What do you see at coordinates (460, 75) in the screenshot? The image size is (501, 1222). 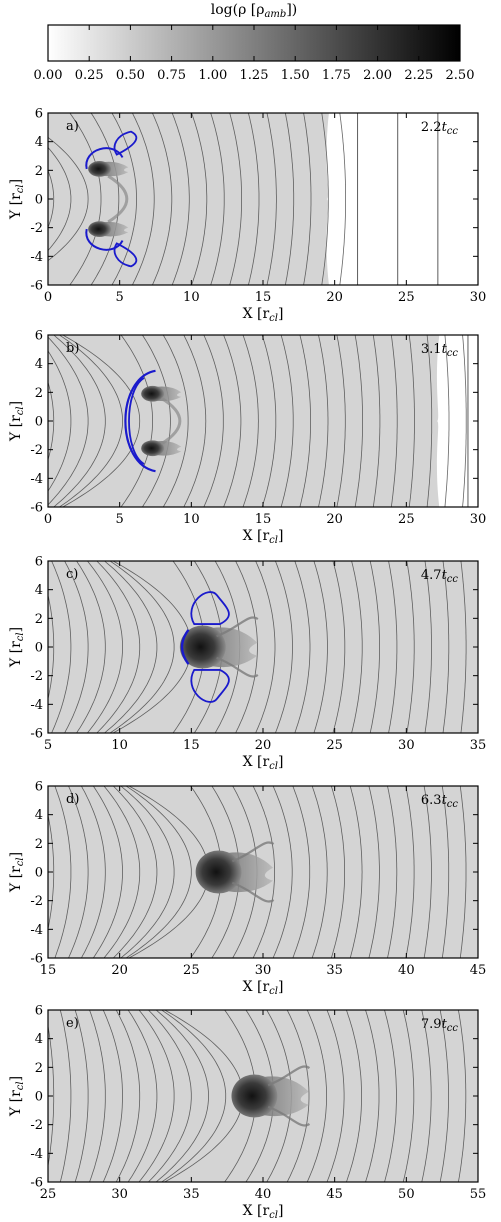 I see `colorbar-tick-label: 2.50` at bounding box center [460, 75].